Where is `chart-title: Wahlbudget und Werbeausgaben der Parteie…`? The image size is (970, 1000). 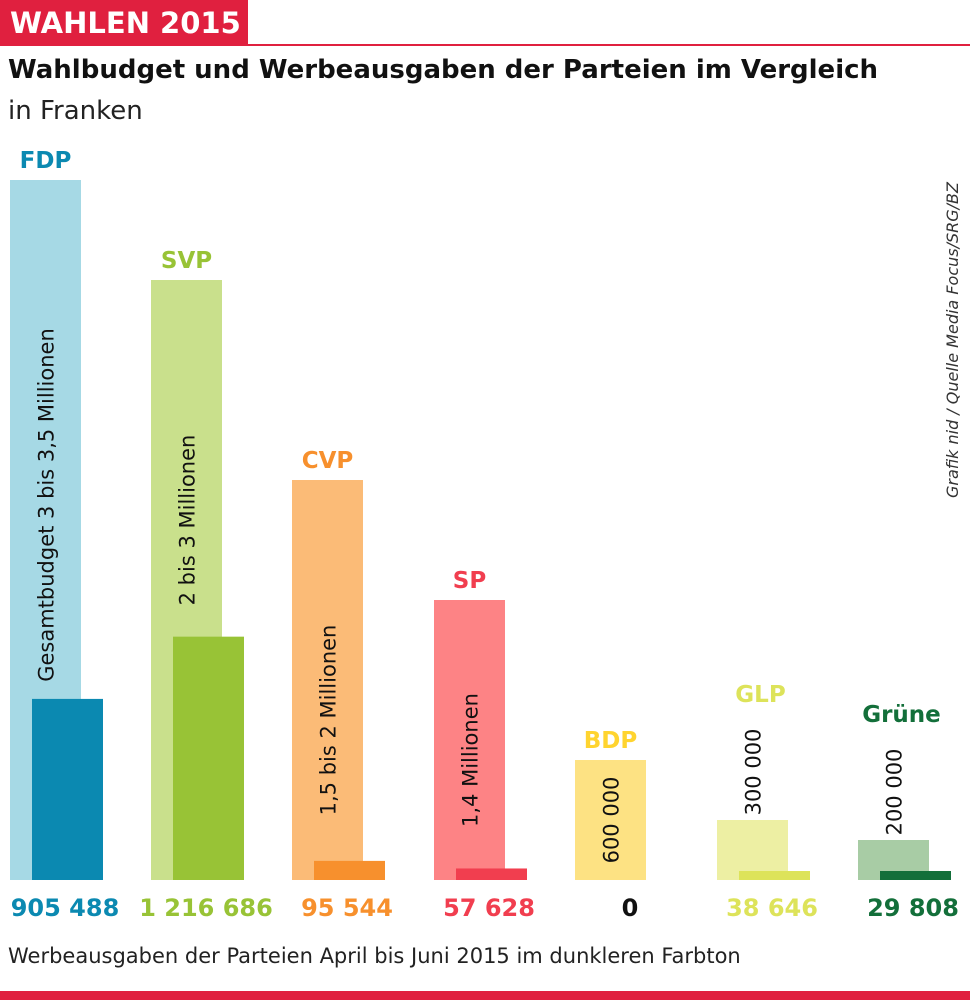
chart-title: Wahlbudget und Werbeausgaben der Parteie… is located at coordinates (443, 70).